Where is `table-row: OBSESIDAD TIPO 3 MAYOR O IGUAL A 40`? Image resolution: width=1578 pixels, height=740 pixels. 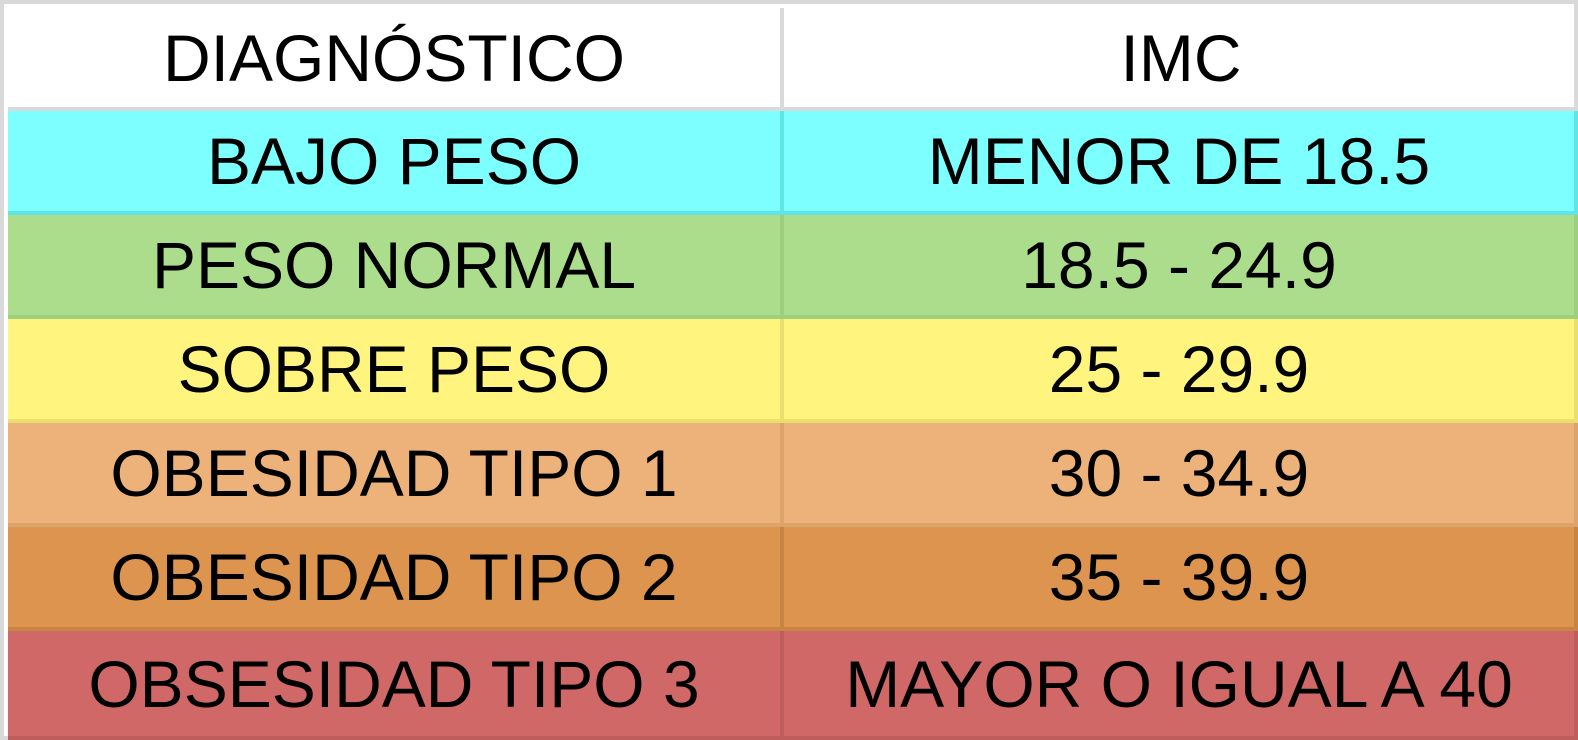
table-row: OBSESIDAD TIPO 3 MAYOR O IGUAL A 40 is located at coordinates (793, 685).